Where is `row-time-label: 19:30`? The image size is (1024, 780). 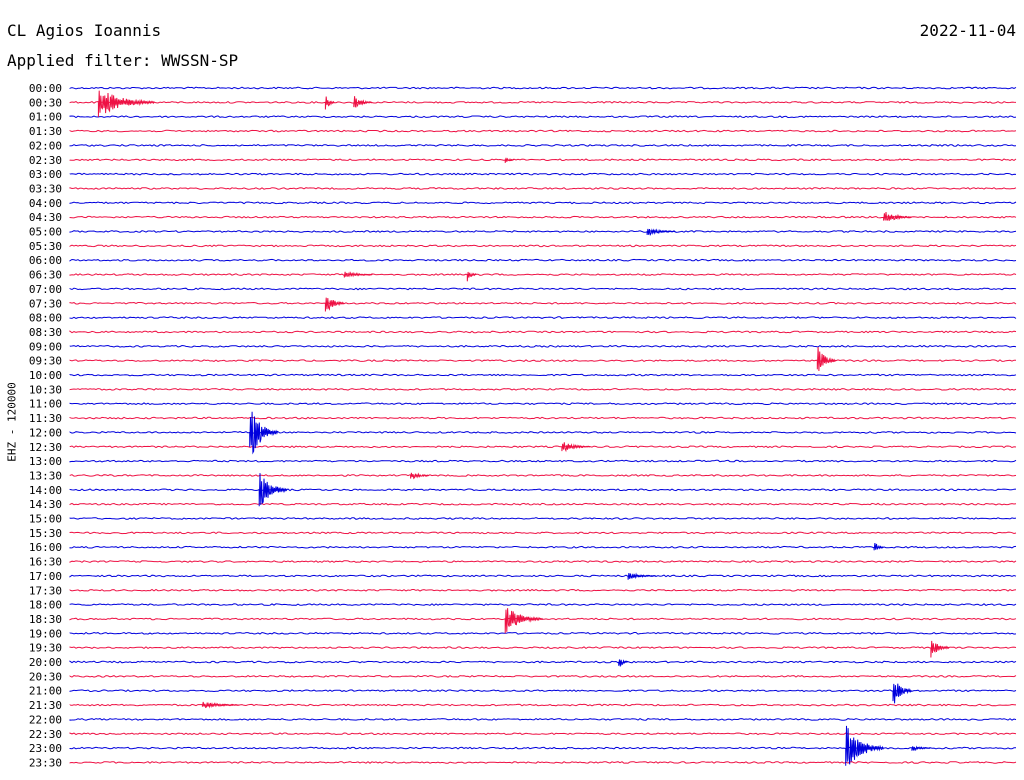
row-time-label: 19:30 is located at coordinates (45, 648).